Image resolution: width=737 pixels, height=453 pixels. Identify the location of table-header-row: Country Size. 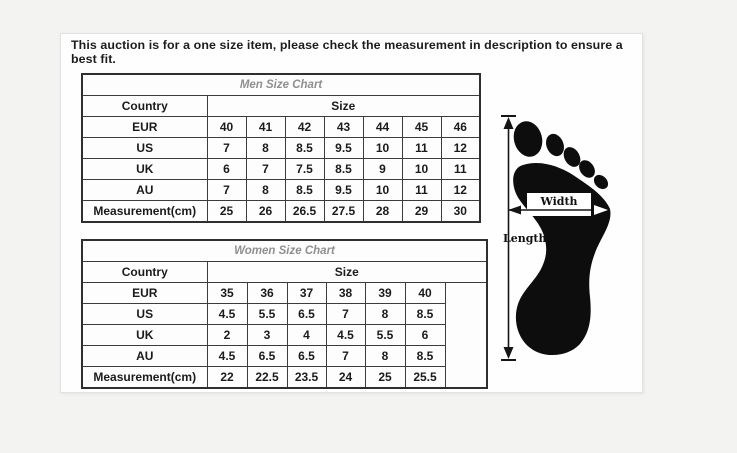
(281, 106).